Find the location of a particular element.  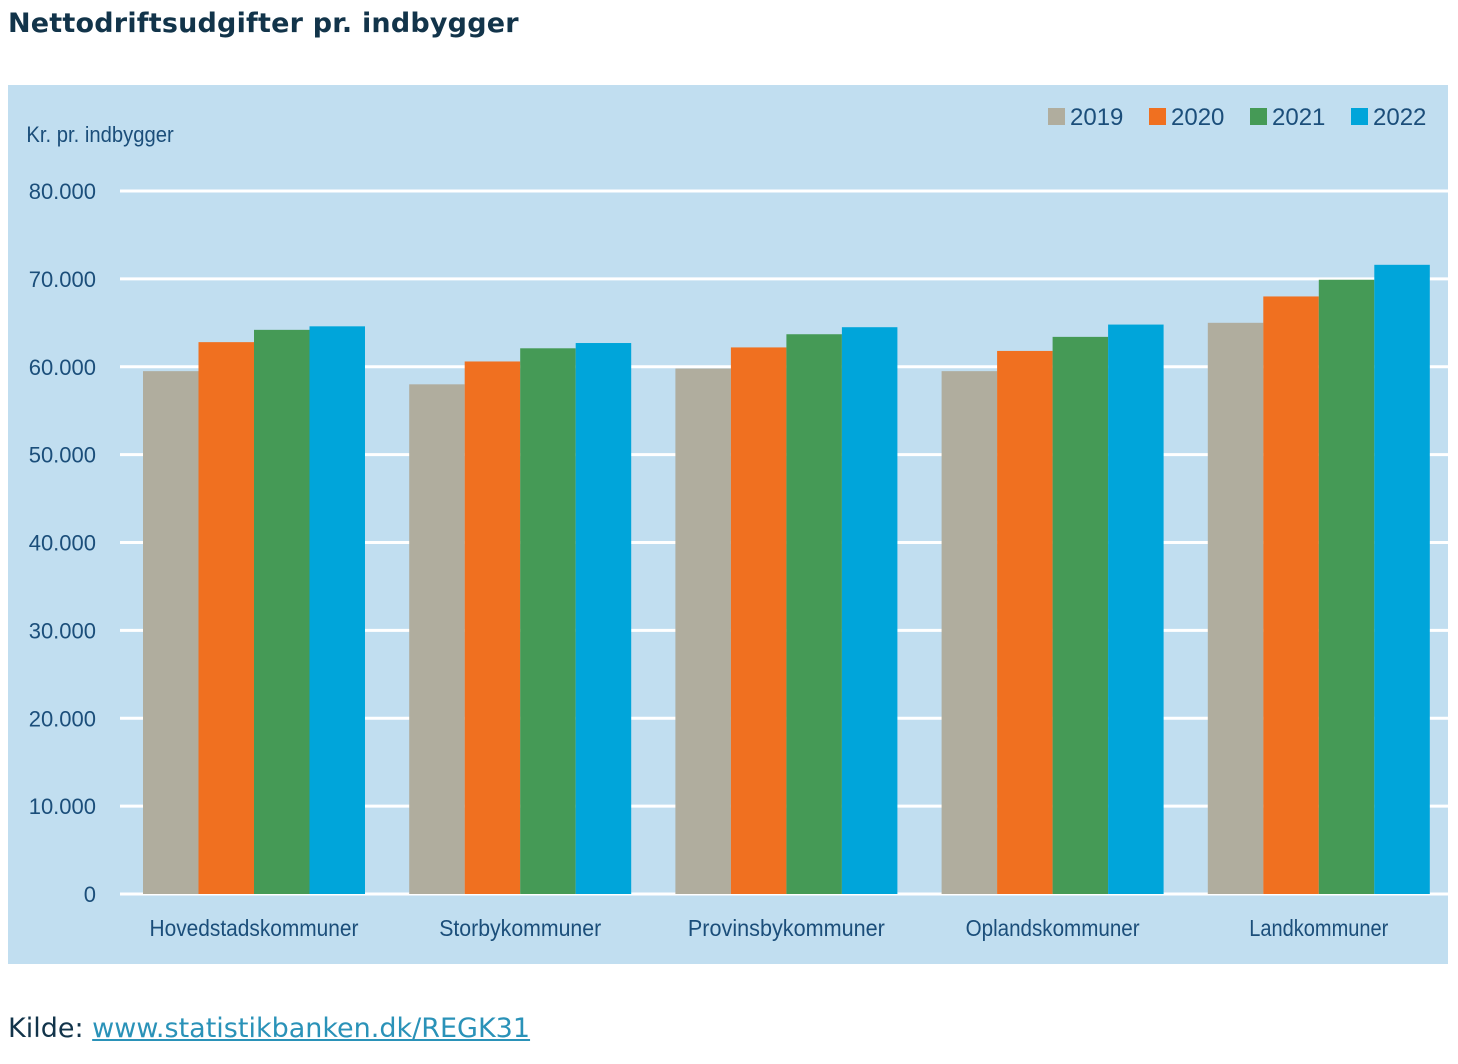

legend-swatch-2020 is located at coordinates (1157, 116).